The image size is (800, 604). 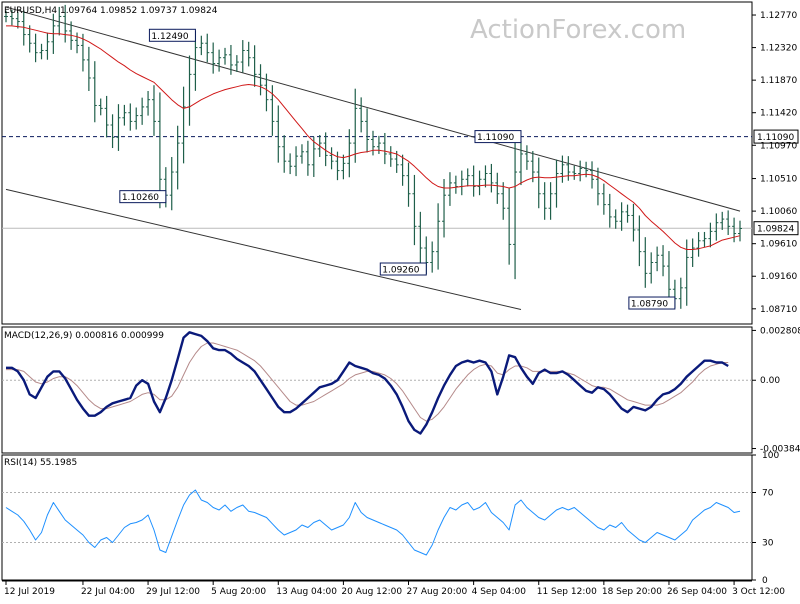 I want to click on price-tick-label: 1.10510, so click(x=778, y=180).